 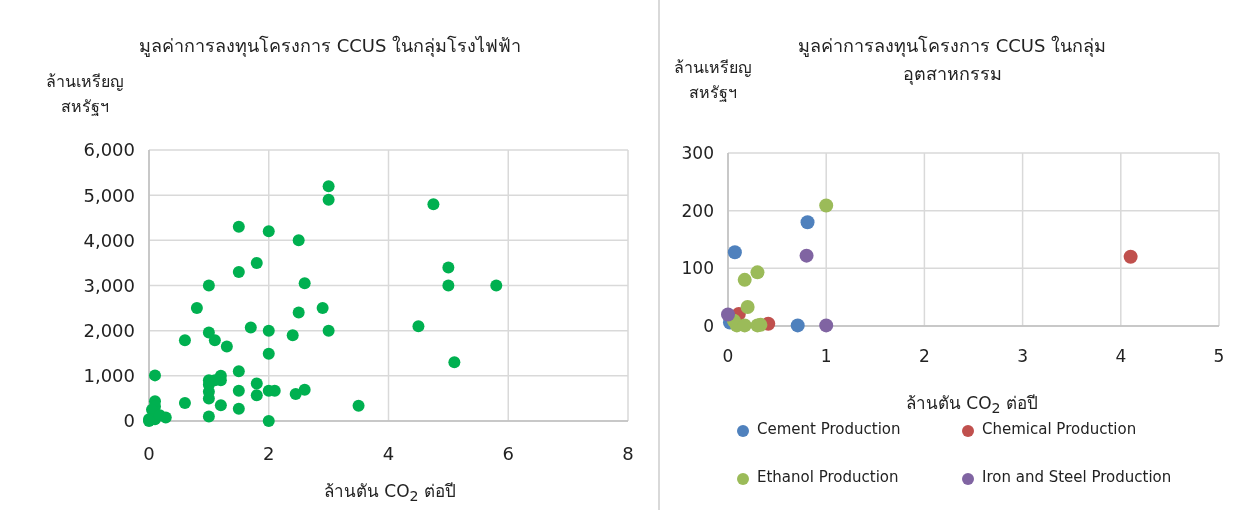 What do you see at coordinates (826, 356) in the screenshot?
I see `x-tick-label: 1` at bounding box center [826, 356].